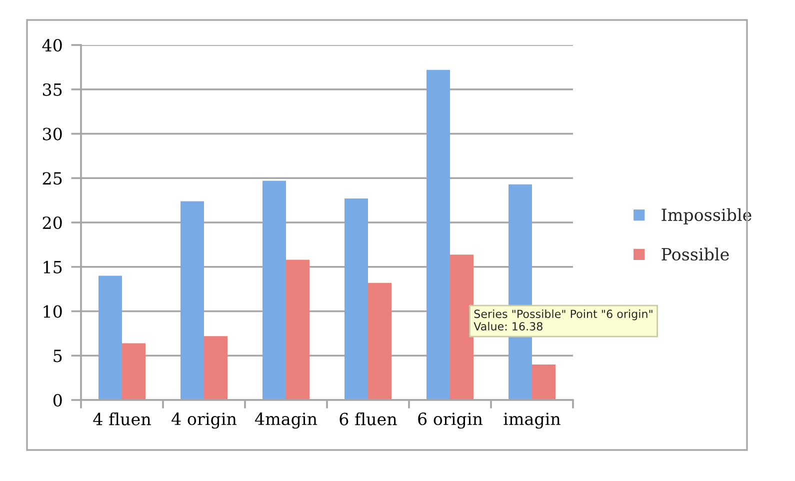 This screenshot has height=481, width=795. What do you see at coordinates (53, 311) in the screenshot?
I see `y-tick-label: 10` at bounding box center [53, 311].